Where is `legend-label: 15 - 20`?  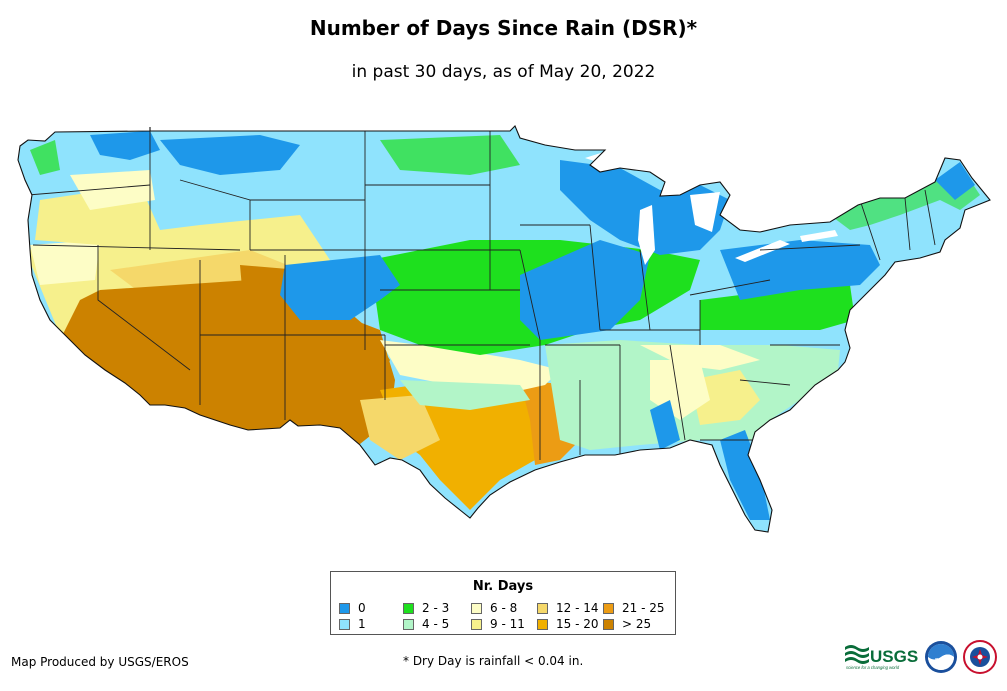
legend-label: 15 - 20 is located at coordinates (577, 624).